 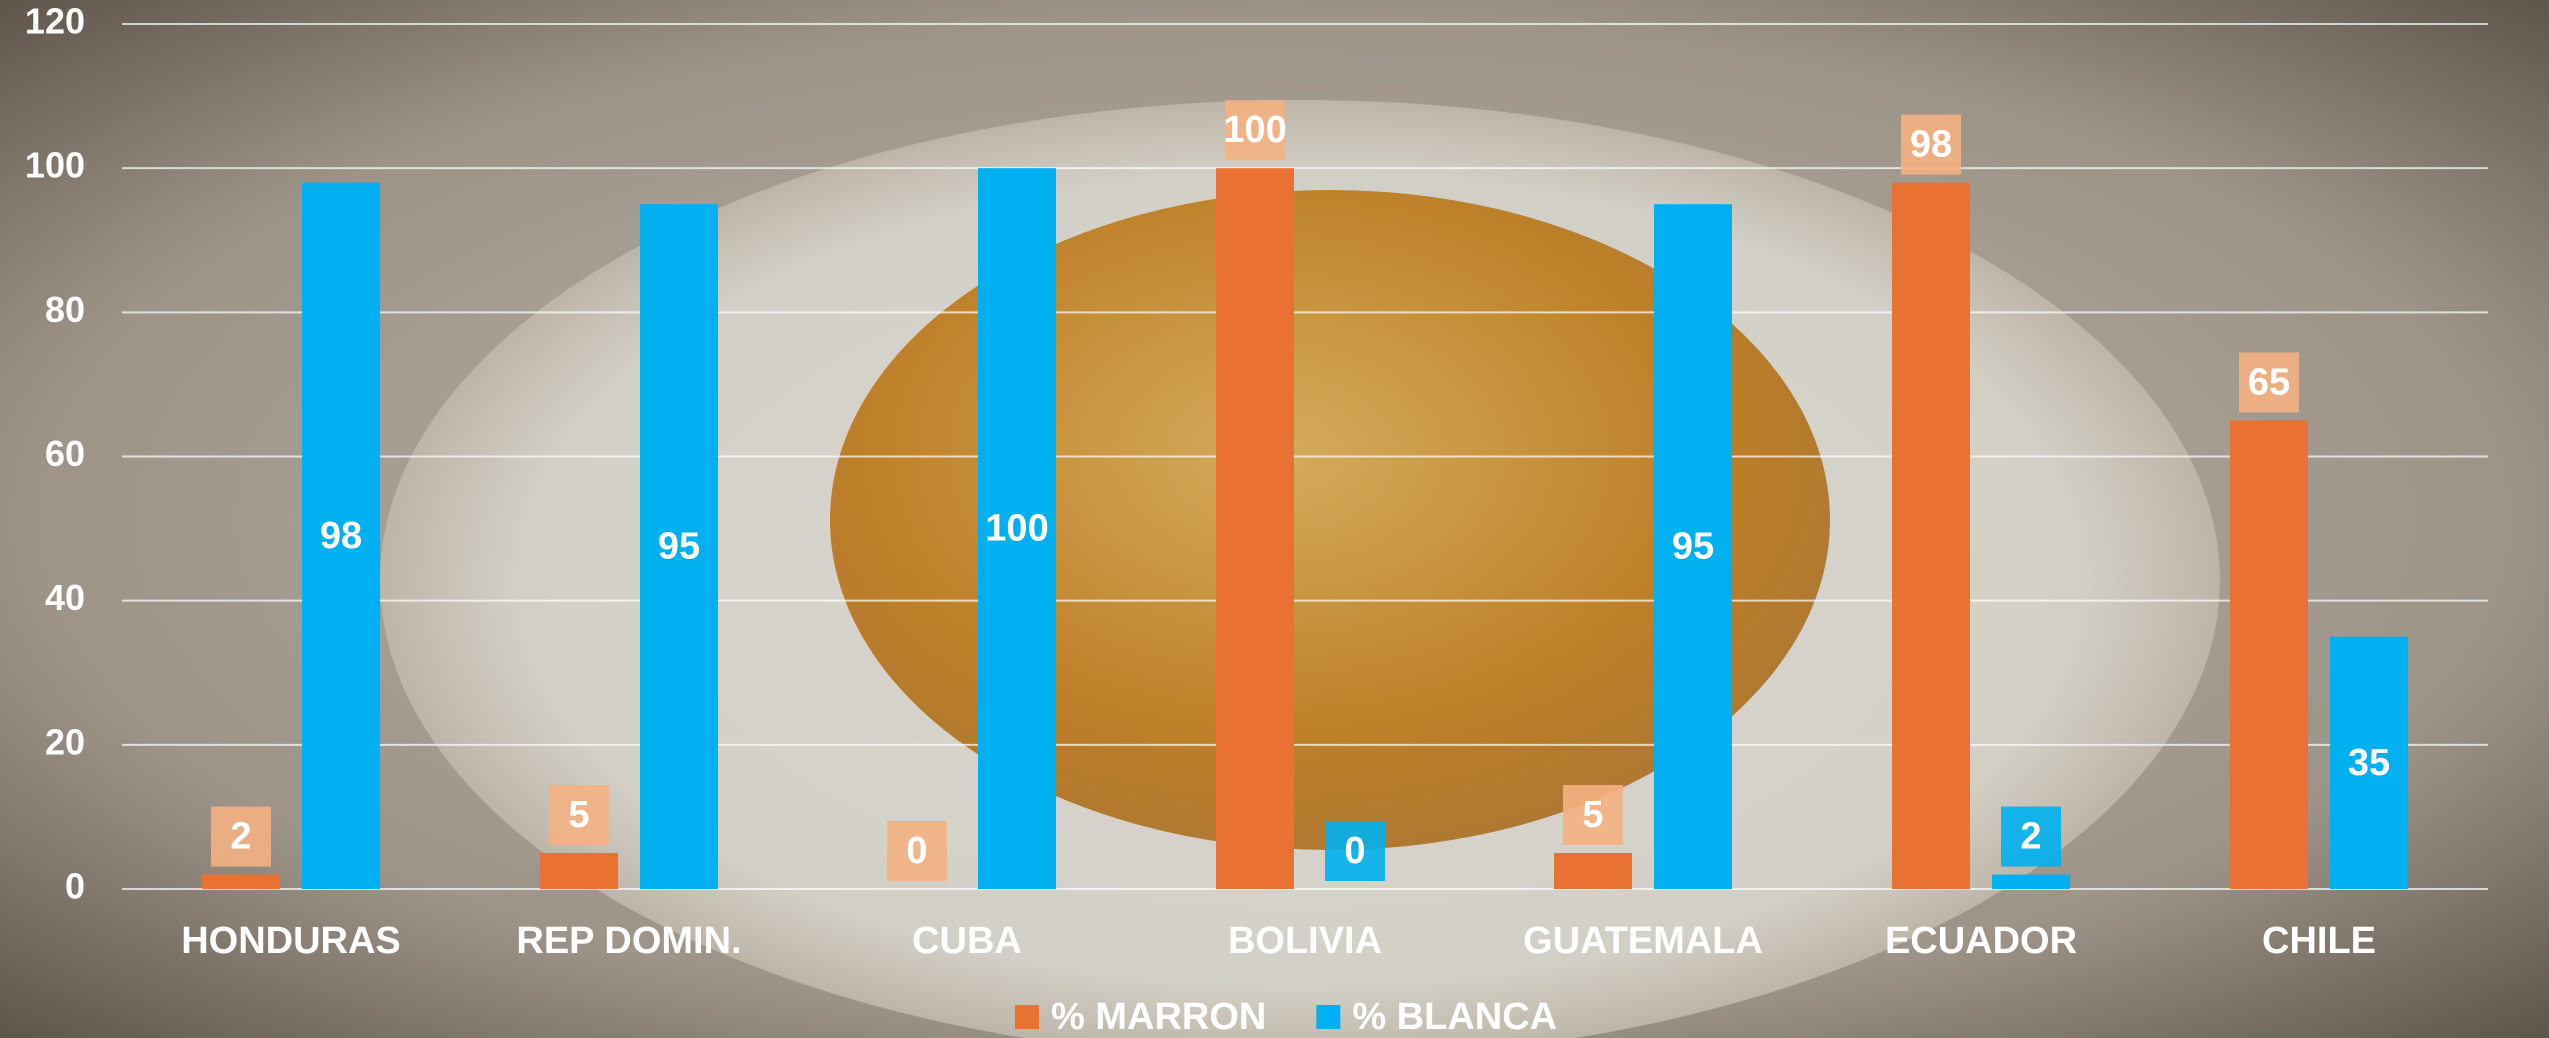 I want to click on x-tick-label: GUATEMALA, so click(x=1643, y=941).